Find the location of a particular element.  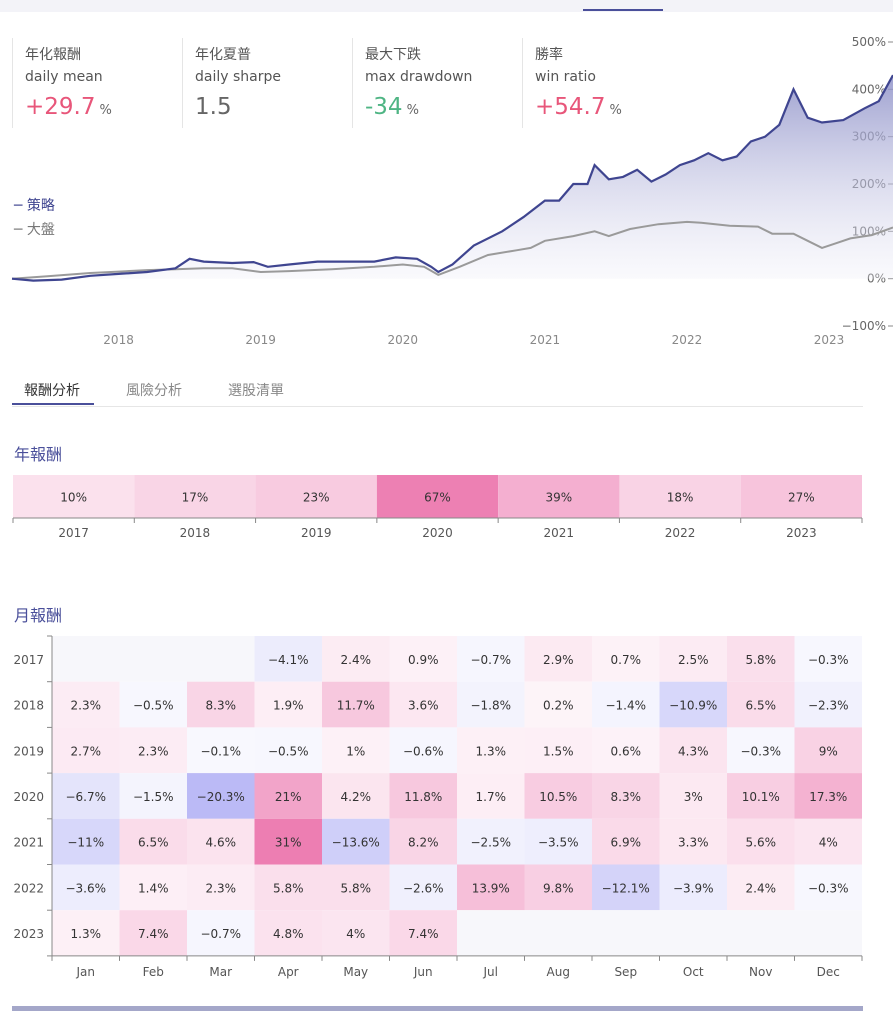

month-cell-label: −0.5% is located at coordinates (288, 751).